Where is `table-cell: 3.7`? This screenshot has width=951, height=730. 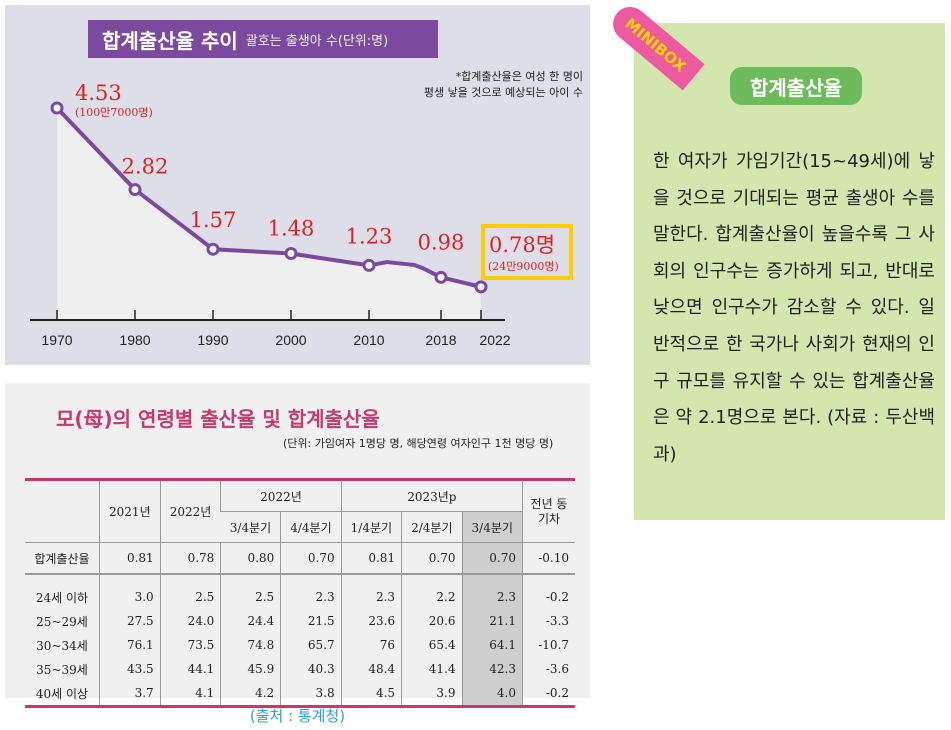 table-cell: 3.7 is located at coordinates (130, 694).